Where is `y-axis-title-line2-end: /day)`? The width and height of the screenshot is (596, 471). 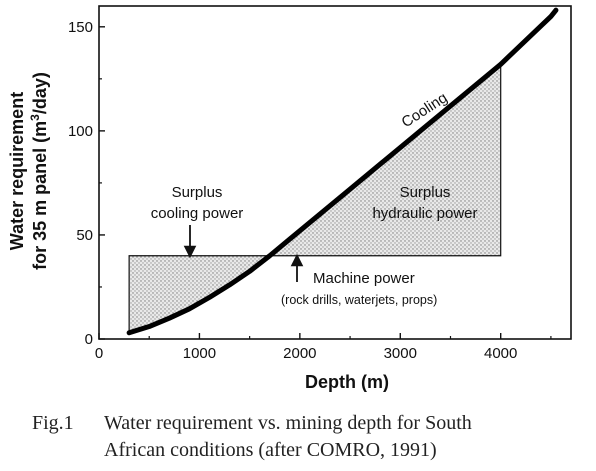 y-axis-title-line2-end: /day) is located at coordinates (40, 93).